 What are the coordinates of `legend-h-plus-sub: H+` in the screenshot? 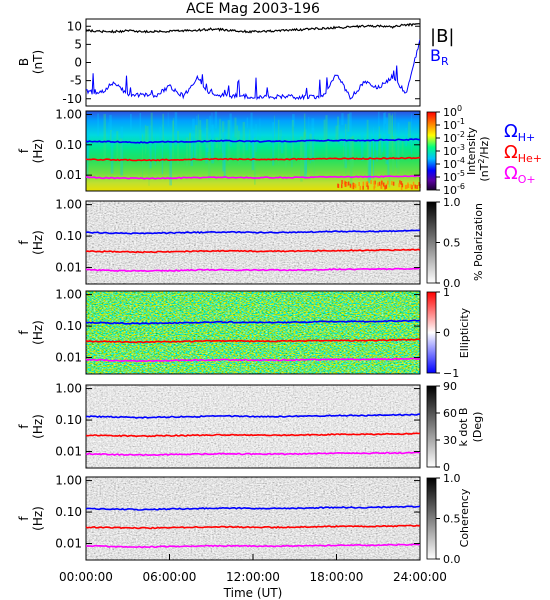 It's located at (527, 137).